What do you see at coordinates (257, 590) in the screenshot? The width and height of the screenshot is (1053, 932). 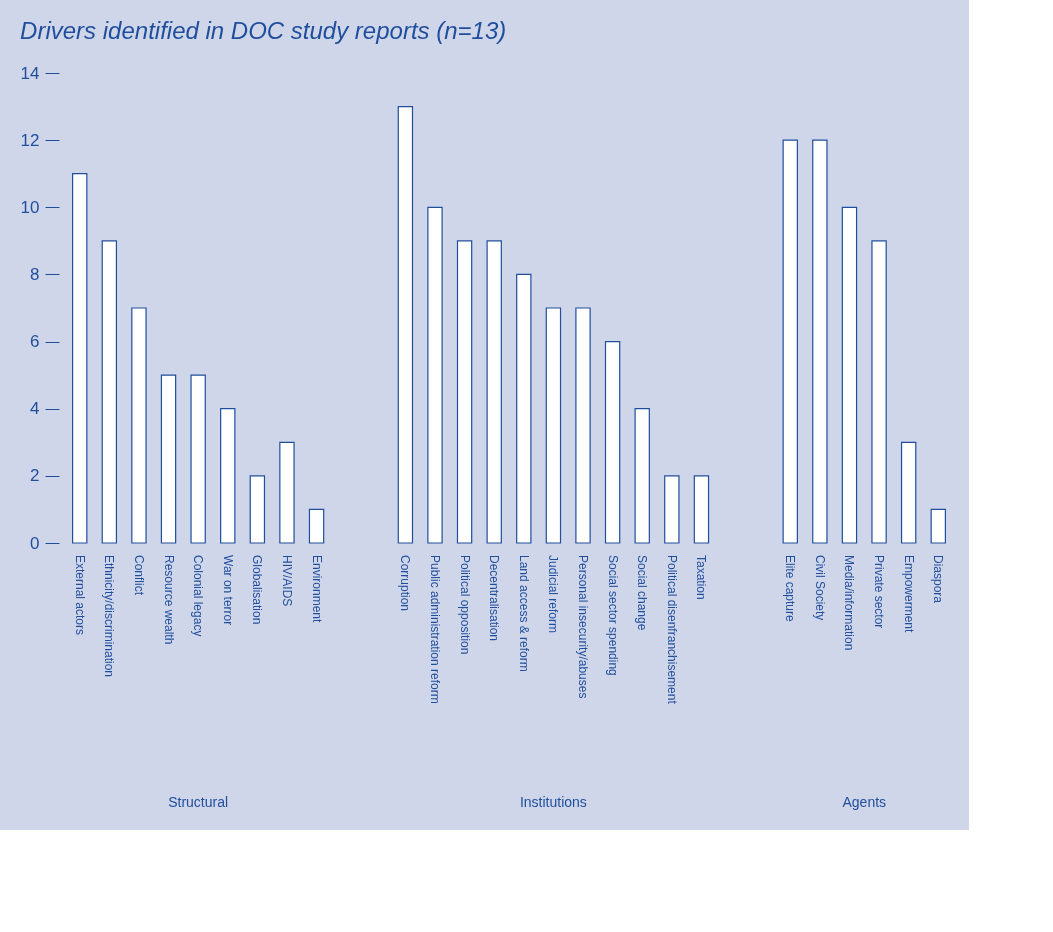 I see `x-tick-label: Globalisation` at bounding box center [257, 590].